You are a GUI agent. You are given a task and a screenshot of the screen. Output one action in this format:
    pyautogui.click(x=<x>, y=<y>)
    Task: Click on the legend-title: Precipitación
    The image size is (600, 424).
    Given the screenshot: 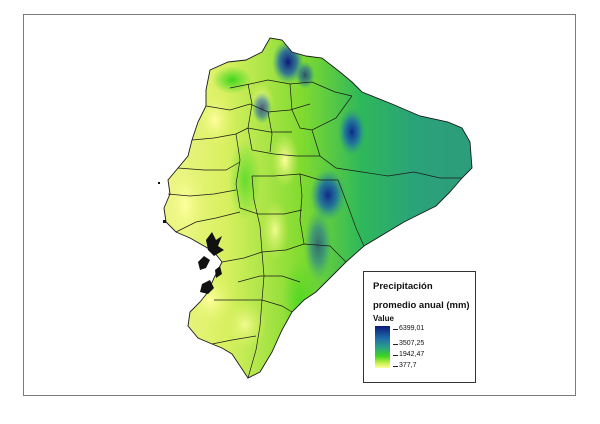 What is the action you would take?
    pyautogui.click(x=403, y=286)
    